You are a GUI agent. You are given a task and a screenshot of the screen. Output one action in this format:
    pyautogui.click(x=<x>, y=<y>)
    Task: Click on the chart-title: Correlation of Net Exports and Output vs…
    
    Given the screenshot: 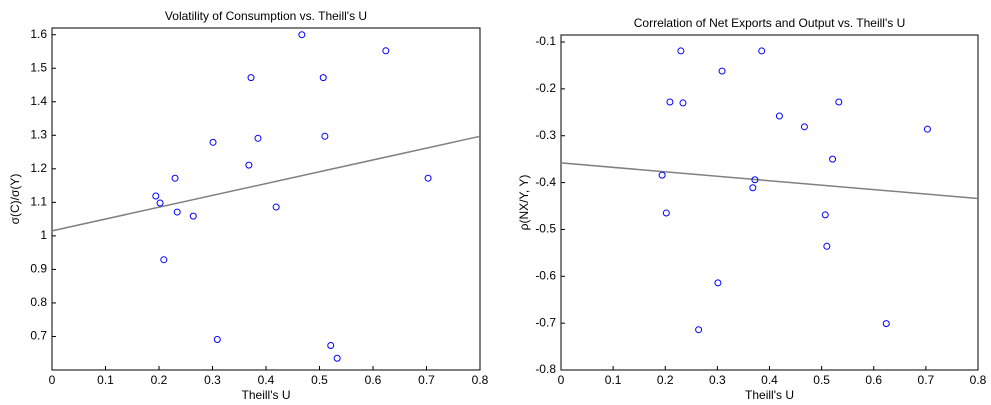 What is the action you would take?
    pyautogui.click(x=770, y=23)
    